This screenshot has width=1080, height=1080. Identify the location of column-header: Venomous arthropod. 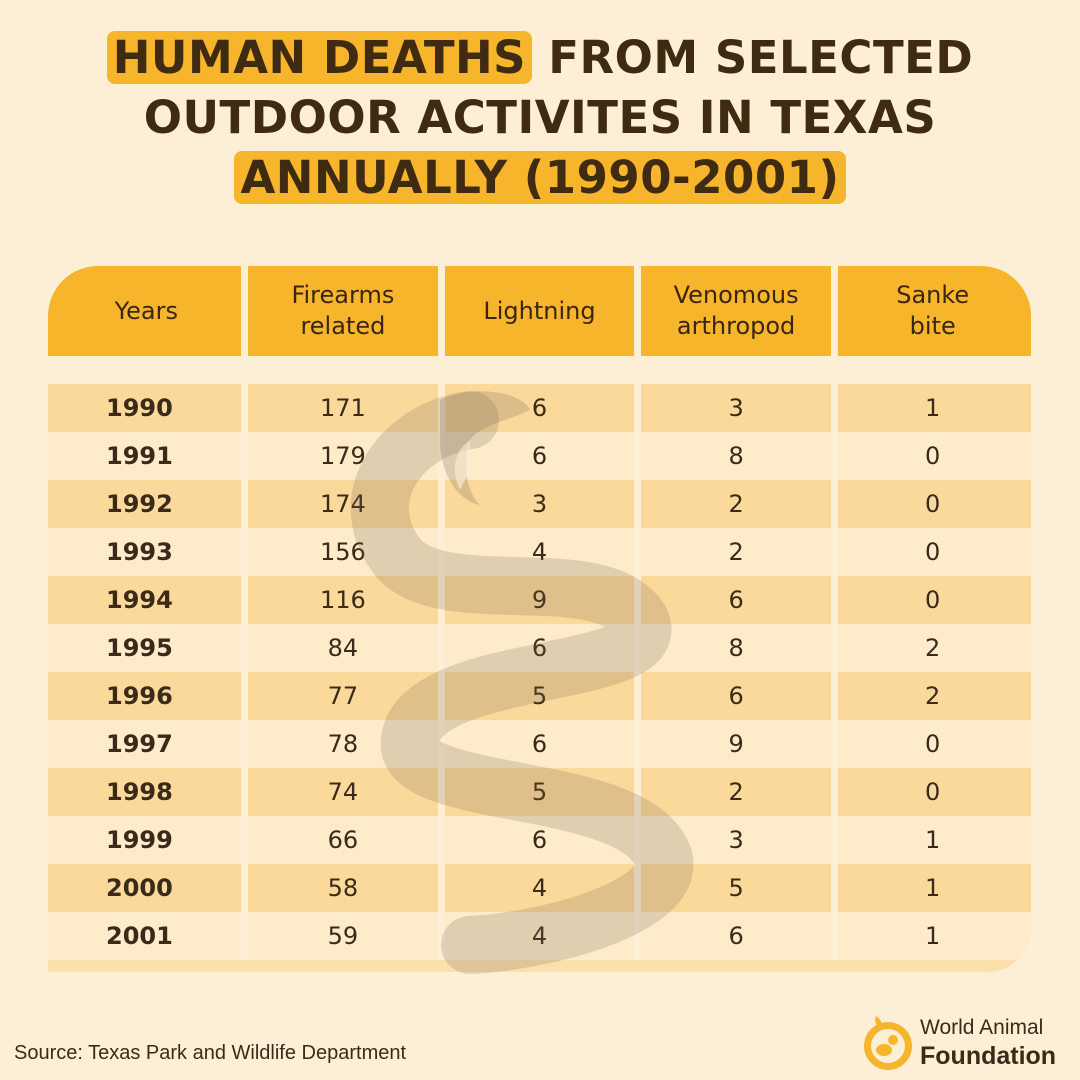
(736, 310).